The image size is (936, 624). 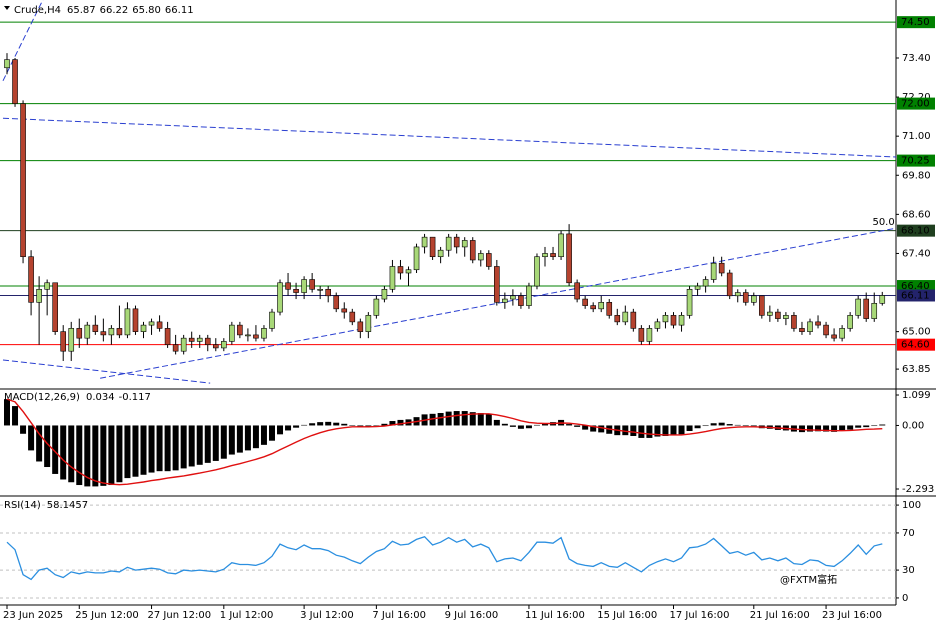 I want to click on x-tick-label: 7 Jul 16:00, so click(x=399, y=615).